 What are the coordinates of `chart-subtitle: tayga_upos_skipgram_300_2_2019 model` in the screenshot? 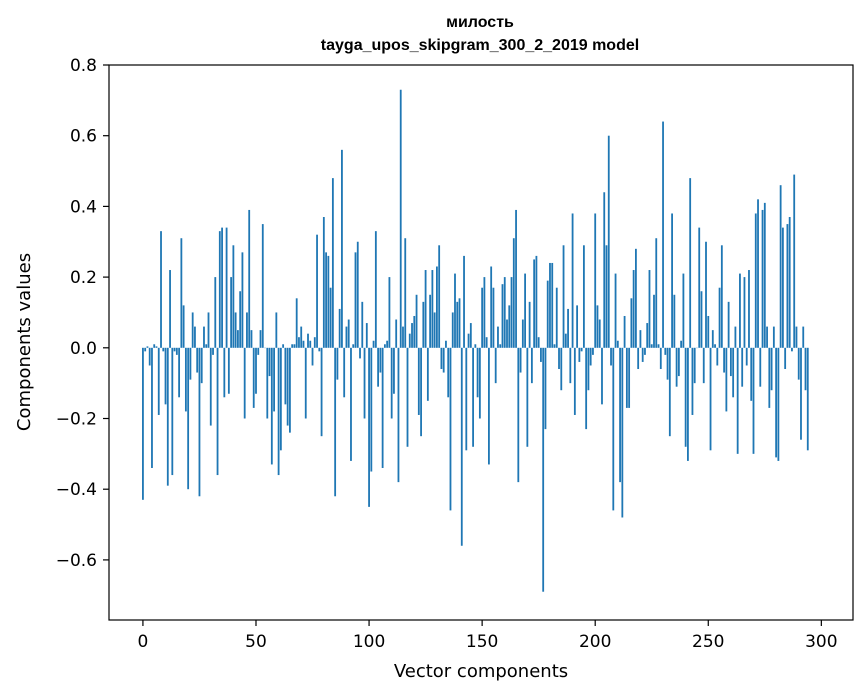 It's located at (480, 45).